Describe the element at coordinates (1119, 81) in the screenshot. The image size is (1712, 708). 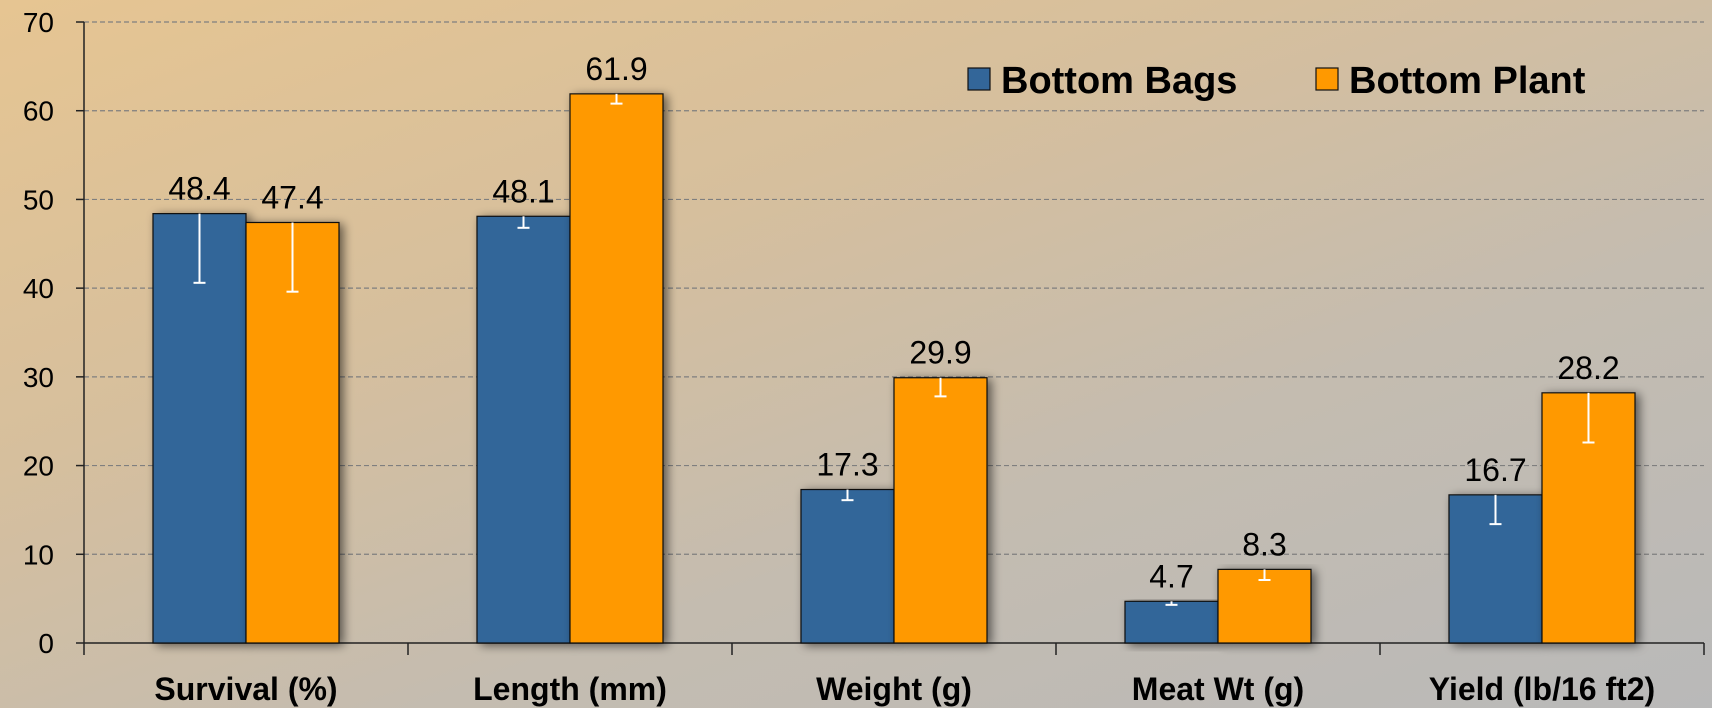
I see `legend-label: Bottom Bags` at that location.